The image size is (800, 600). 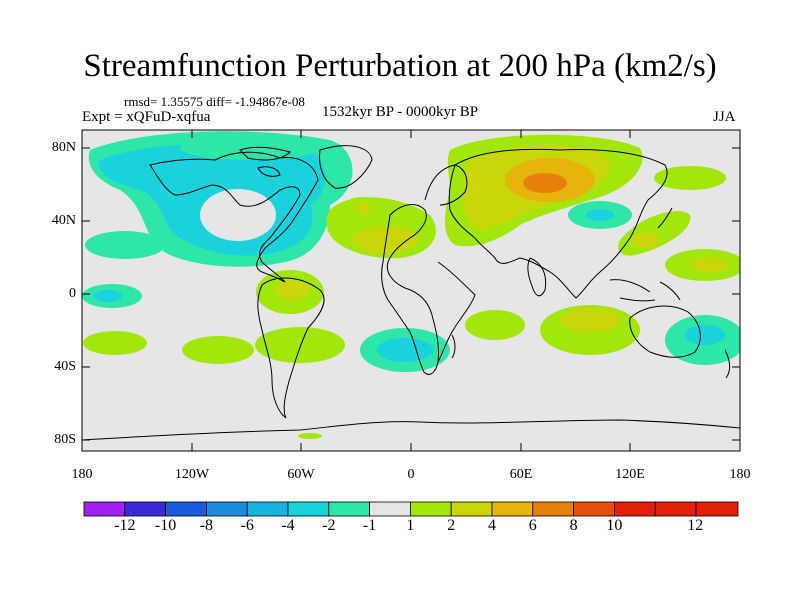 I want to click on period-label: 1532kyr BP - 0000kyr BP, so click(x=400, y=112).